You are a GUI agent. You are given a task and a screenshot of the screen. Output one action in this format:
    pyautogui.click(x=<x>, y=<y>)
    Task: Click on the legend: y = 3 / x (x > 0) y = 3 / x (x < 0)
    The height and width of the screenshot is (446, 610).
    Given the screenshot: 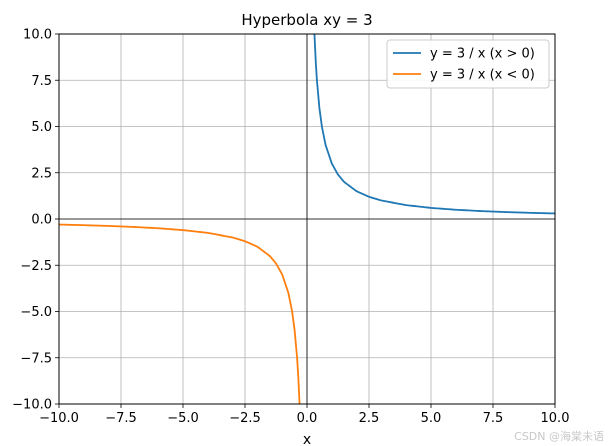 What is the action you would take?
    pyautogui.click(x=468, y=64)
    